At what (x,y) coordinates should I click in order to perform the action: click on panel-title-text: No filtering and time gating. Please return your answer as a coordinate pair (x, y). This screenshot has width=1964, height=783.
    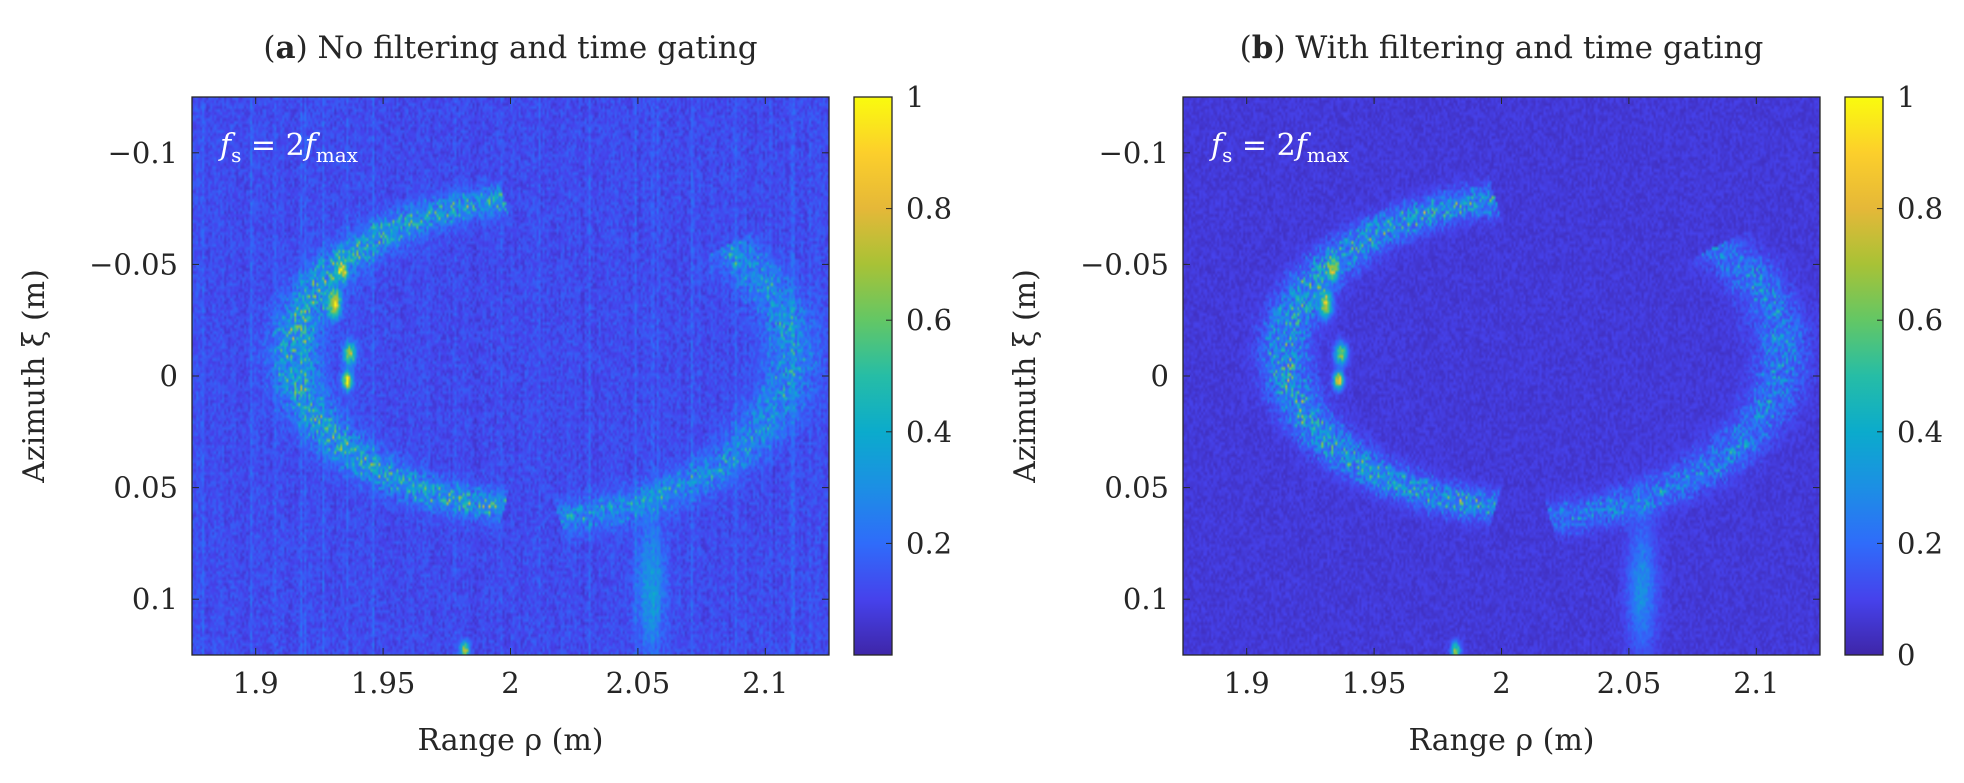
    Looking at the image, I should click on (538, 48).